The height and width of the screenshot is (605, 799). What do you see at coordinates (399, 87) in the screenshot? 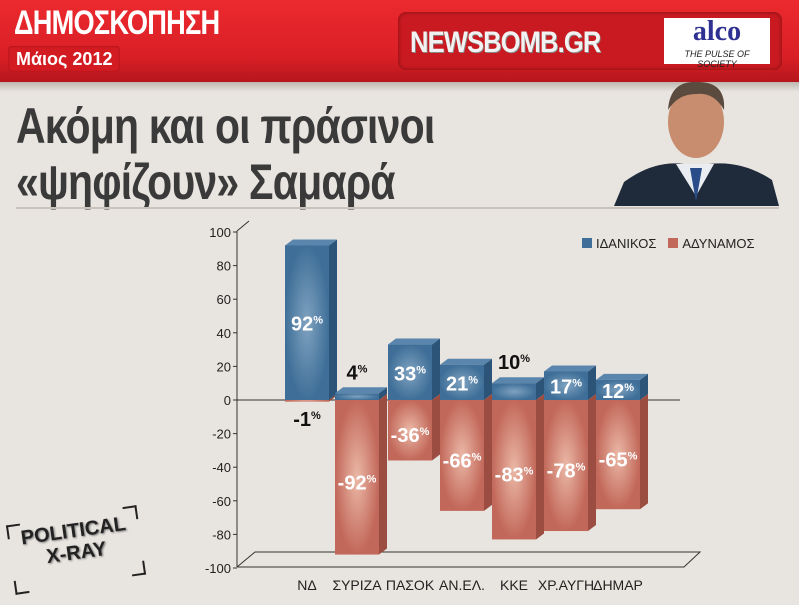
I see `header-shadow` at bounding box center [399, 87].